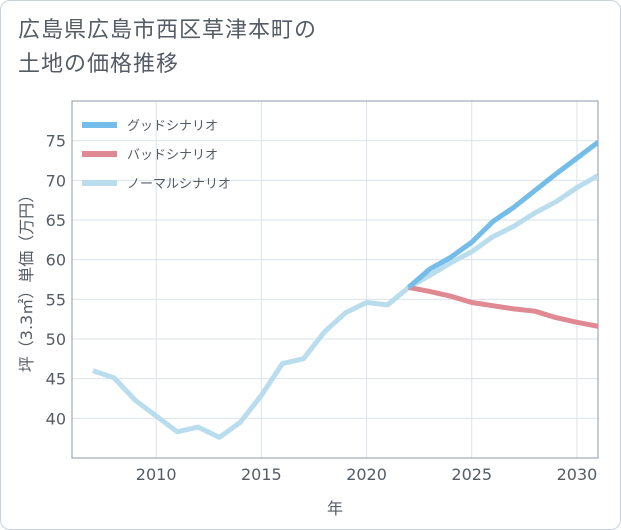 This screenshot has width=621, height=530. I want to click on bad-scenario-line, so click(503, 306).